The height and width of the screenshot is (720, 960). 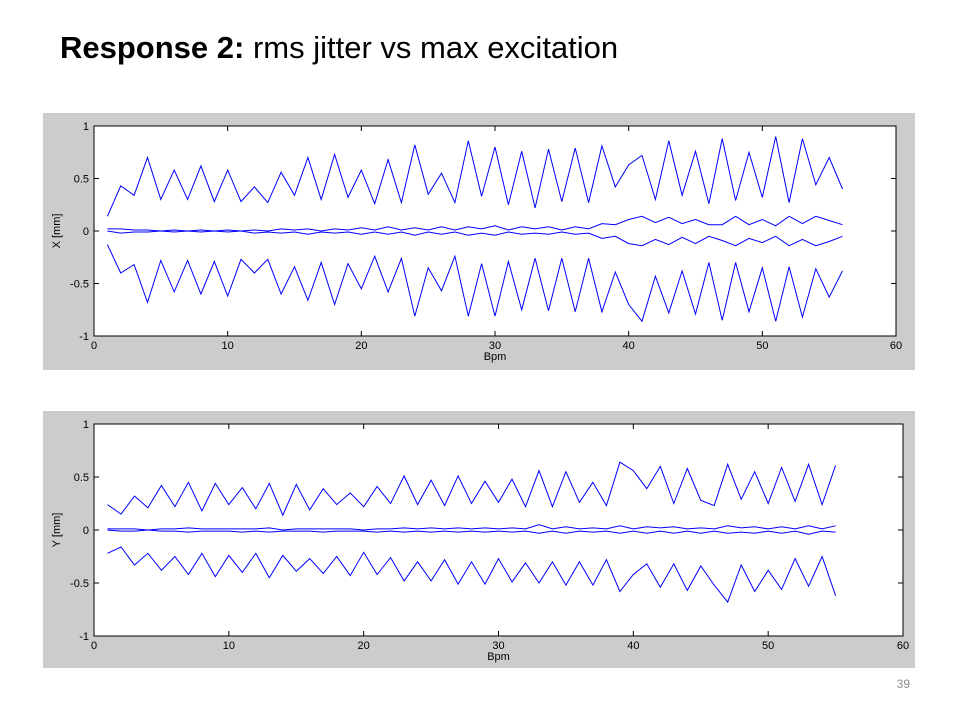 I want to click on slide-title: Response 2: rms jitter vs max excitation, so click(x=339, y=48).